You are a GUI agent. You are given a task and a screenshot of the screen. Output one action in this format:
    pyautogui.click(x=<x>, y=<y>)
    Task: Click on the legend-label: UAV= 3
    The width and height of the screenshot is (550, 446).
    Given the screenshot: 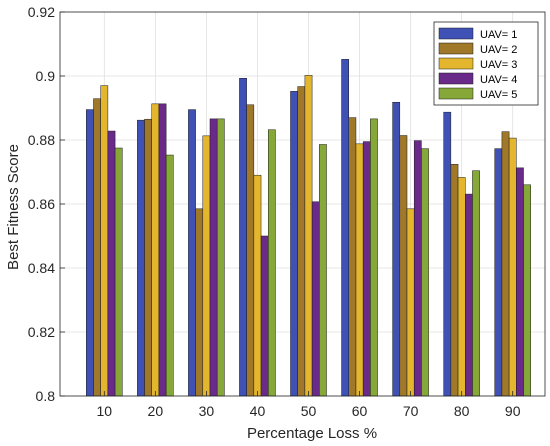 What is the action you would take?
    pyautogui.click(x=498, y=65)
    